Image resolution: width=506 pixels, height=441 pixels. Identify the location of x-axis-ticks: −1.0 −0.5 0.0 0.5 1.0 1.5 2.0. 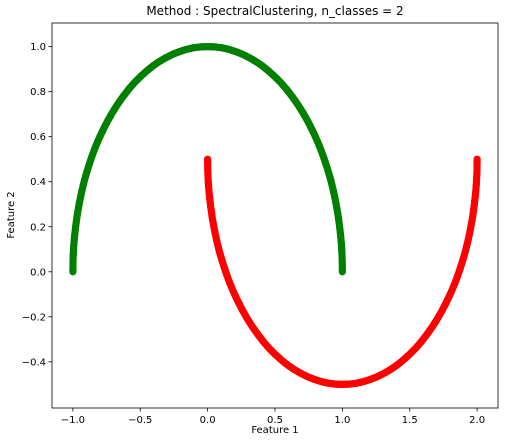
(273, 417).